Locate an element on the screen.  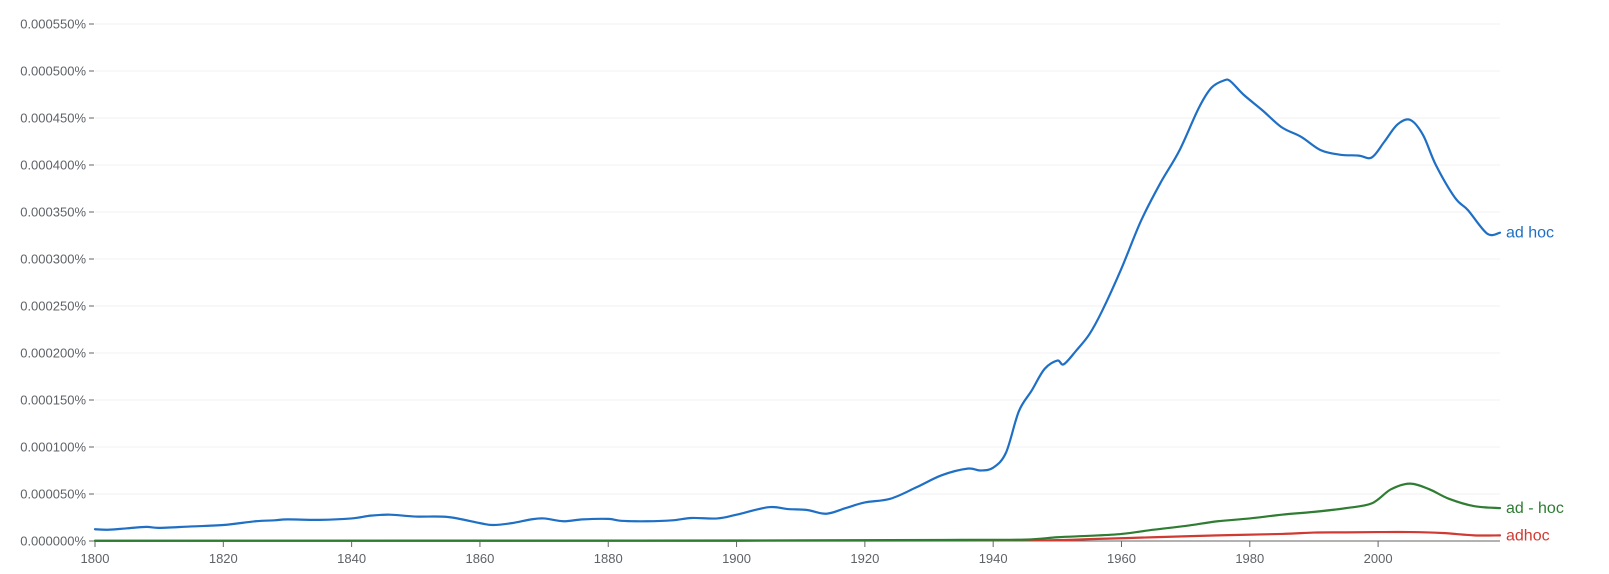
y-tick-label: 0.000000% is located at coordinates (53, 541).